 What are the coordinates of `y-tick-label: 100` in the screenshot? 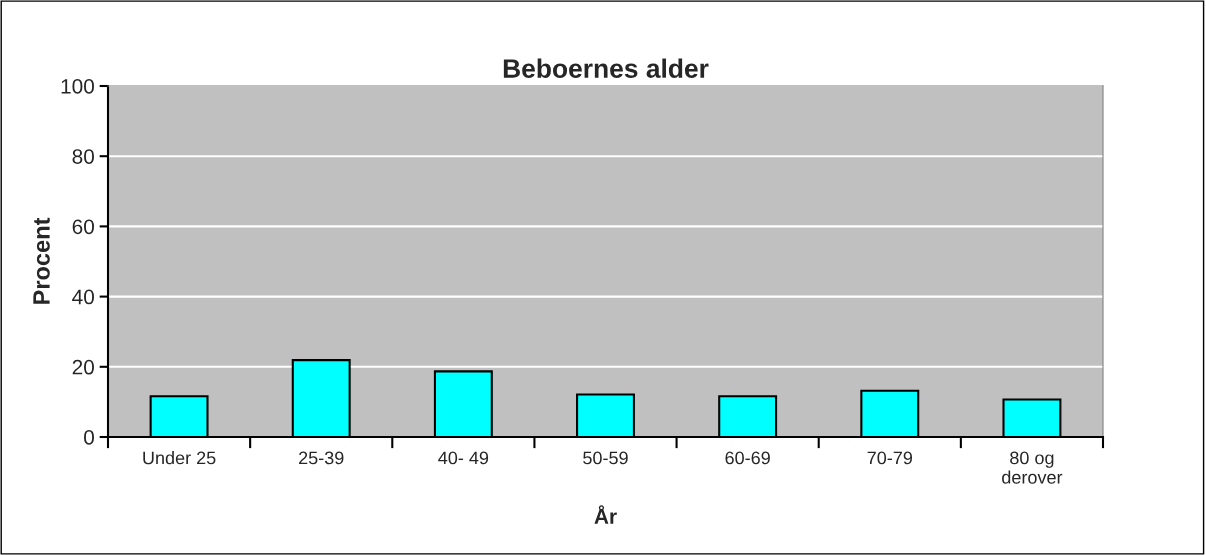 It's located at (77, 86).